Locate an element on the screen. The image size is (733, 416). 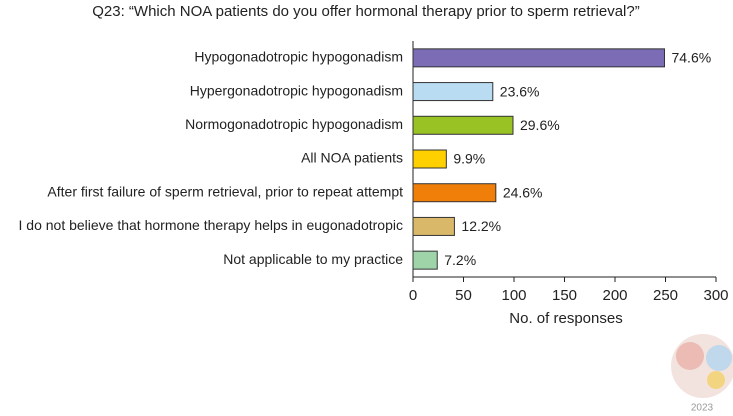
x-tick-label: 250 is located at coordinates (665, 295).